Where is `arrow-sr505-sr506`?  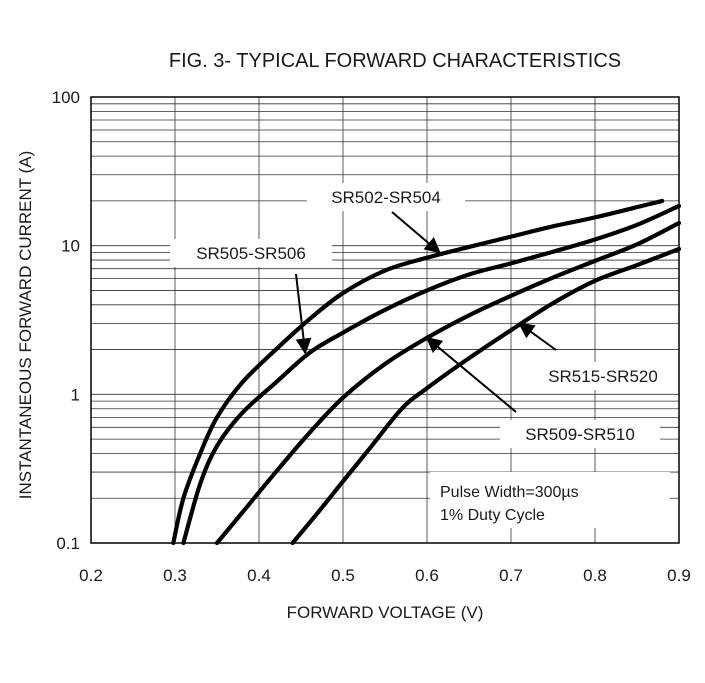
arrow-sr505-sr506 is located at coordinates (303, 314).